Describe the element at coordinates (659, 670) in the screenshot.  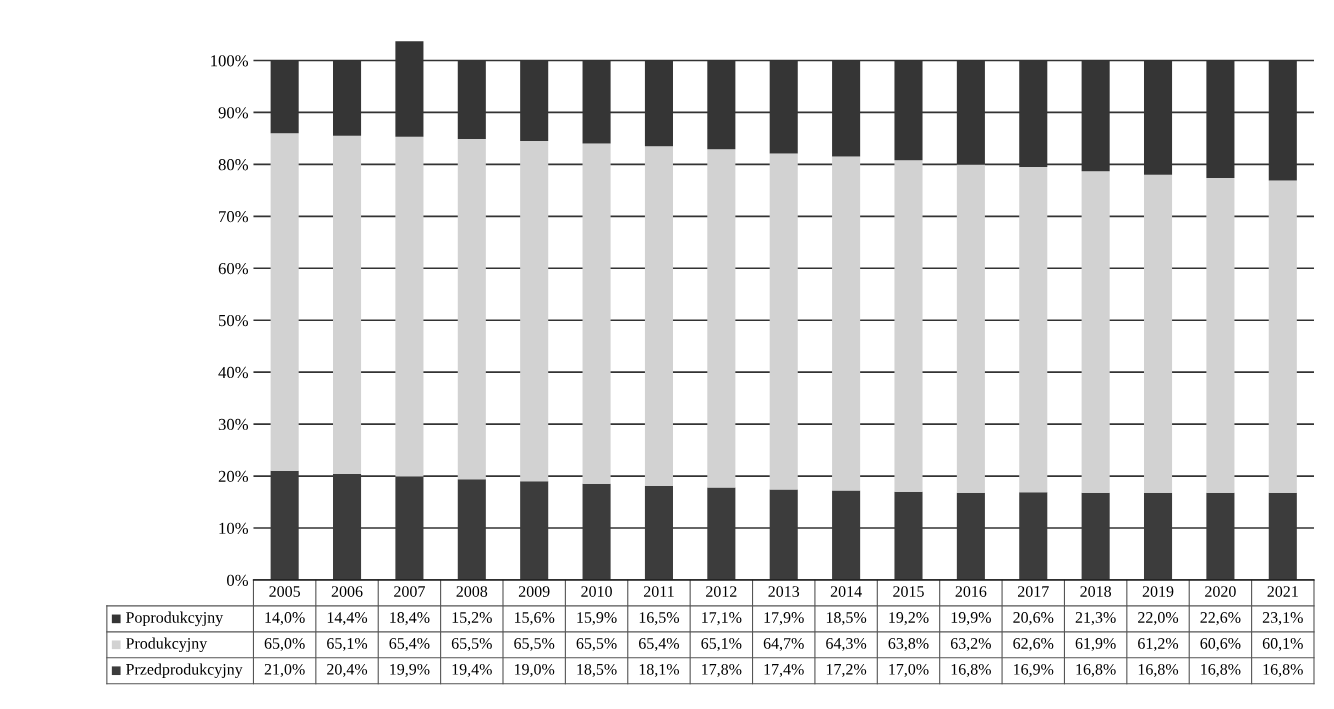
I see `data-label: 18,1%` at that location.